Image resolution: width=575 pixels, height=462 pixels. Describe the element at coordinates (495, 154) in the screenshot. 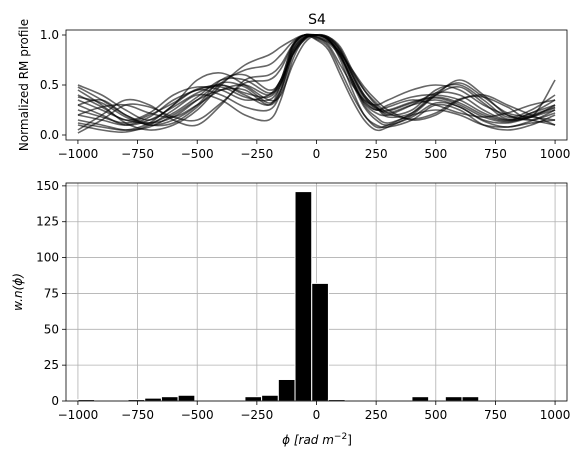

I see `top-x-tick-label: 750` at that location.